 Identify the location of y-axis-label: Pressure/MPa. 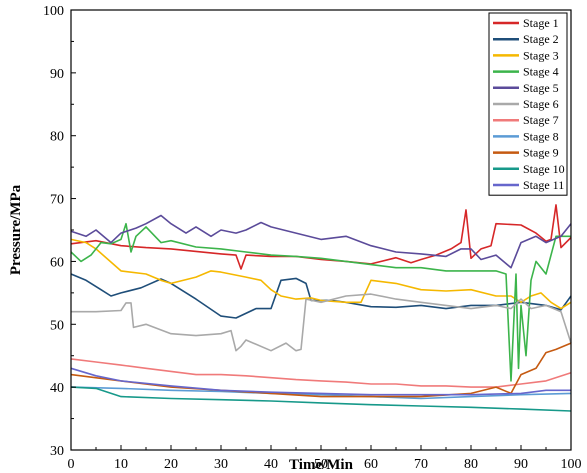
(16, 229).